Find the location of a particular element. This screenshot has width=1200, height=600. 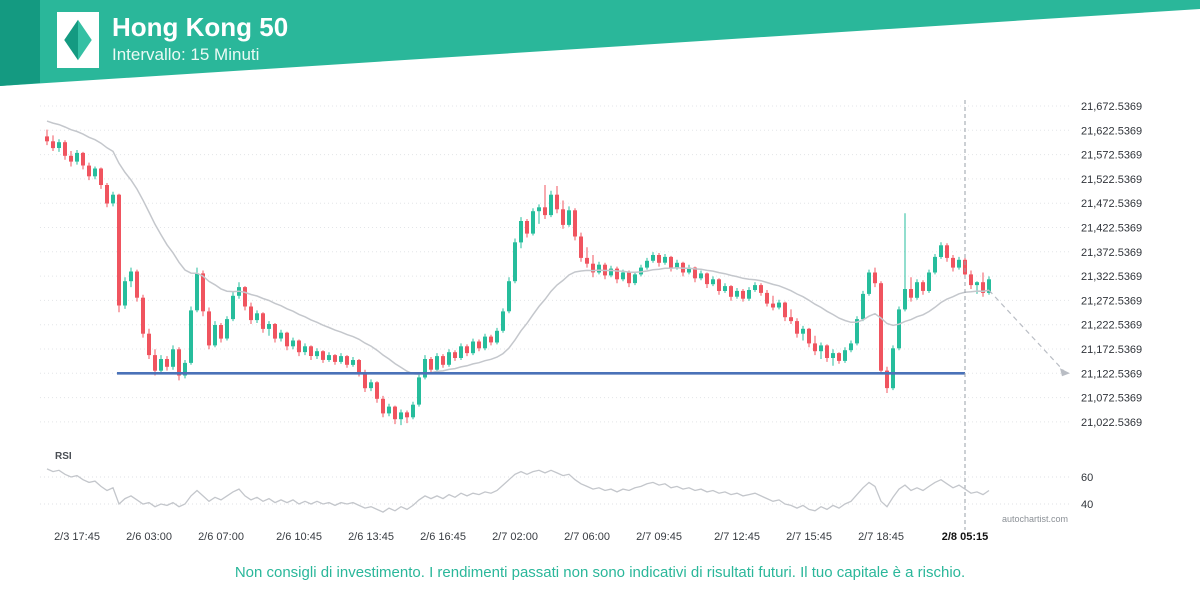

price-axis-label: 21,372.5369 is located at coordinates (1111, 253).